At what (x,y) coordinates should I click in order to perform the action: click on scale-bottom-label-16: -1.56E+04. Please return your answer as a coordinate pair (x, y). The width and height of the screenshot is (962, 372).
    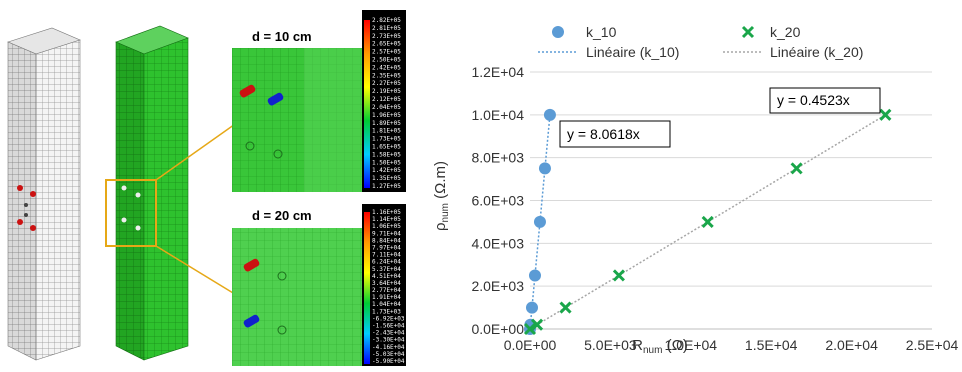
    Looking at the image, I should click on (388, 326).